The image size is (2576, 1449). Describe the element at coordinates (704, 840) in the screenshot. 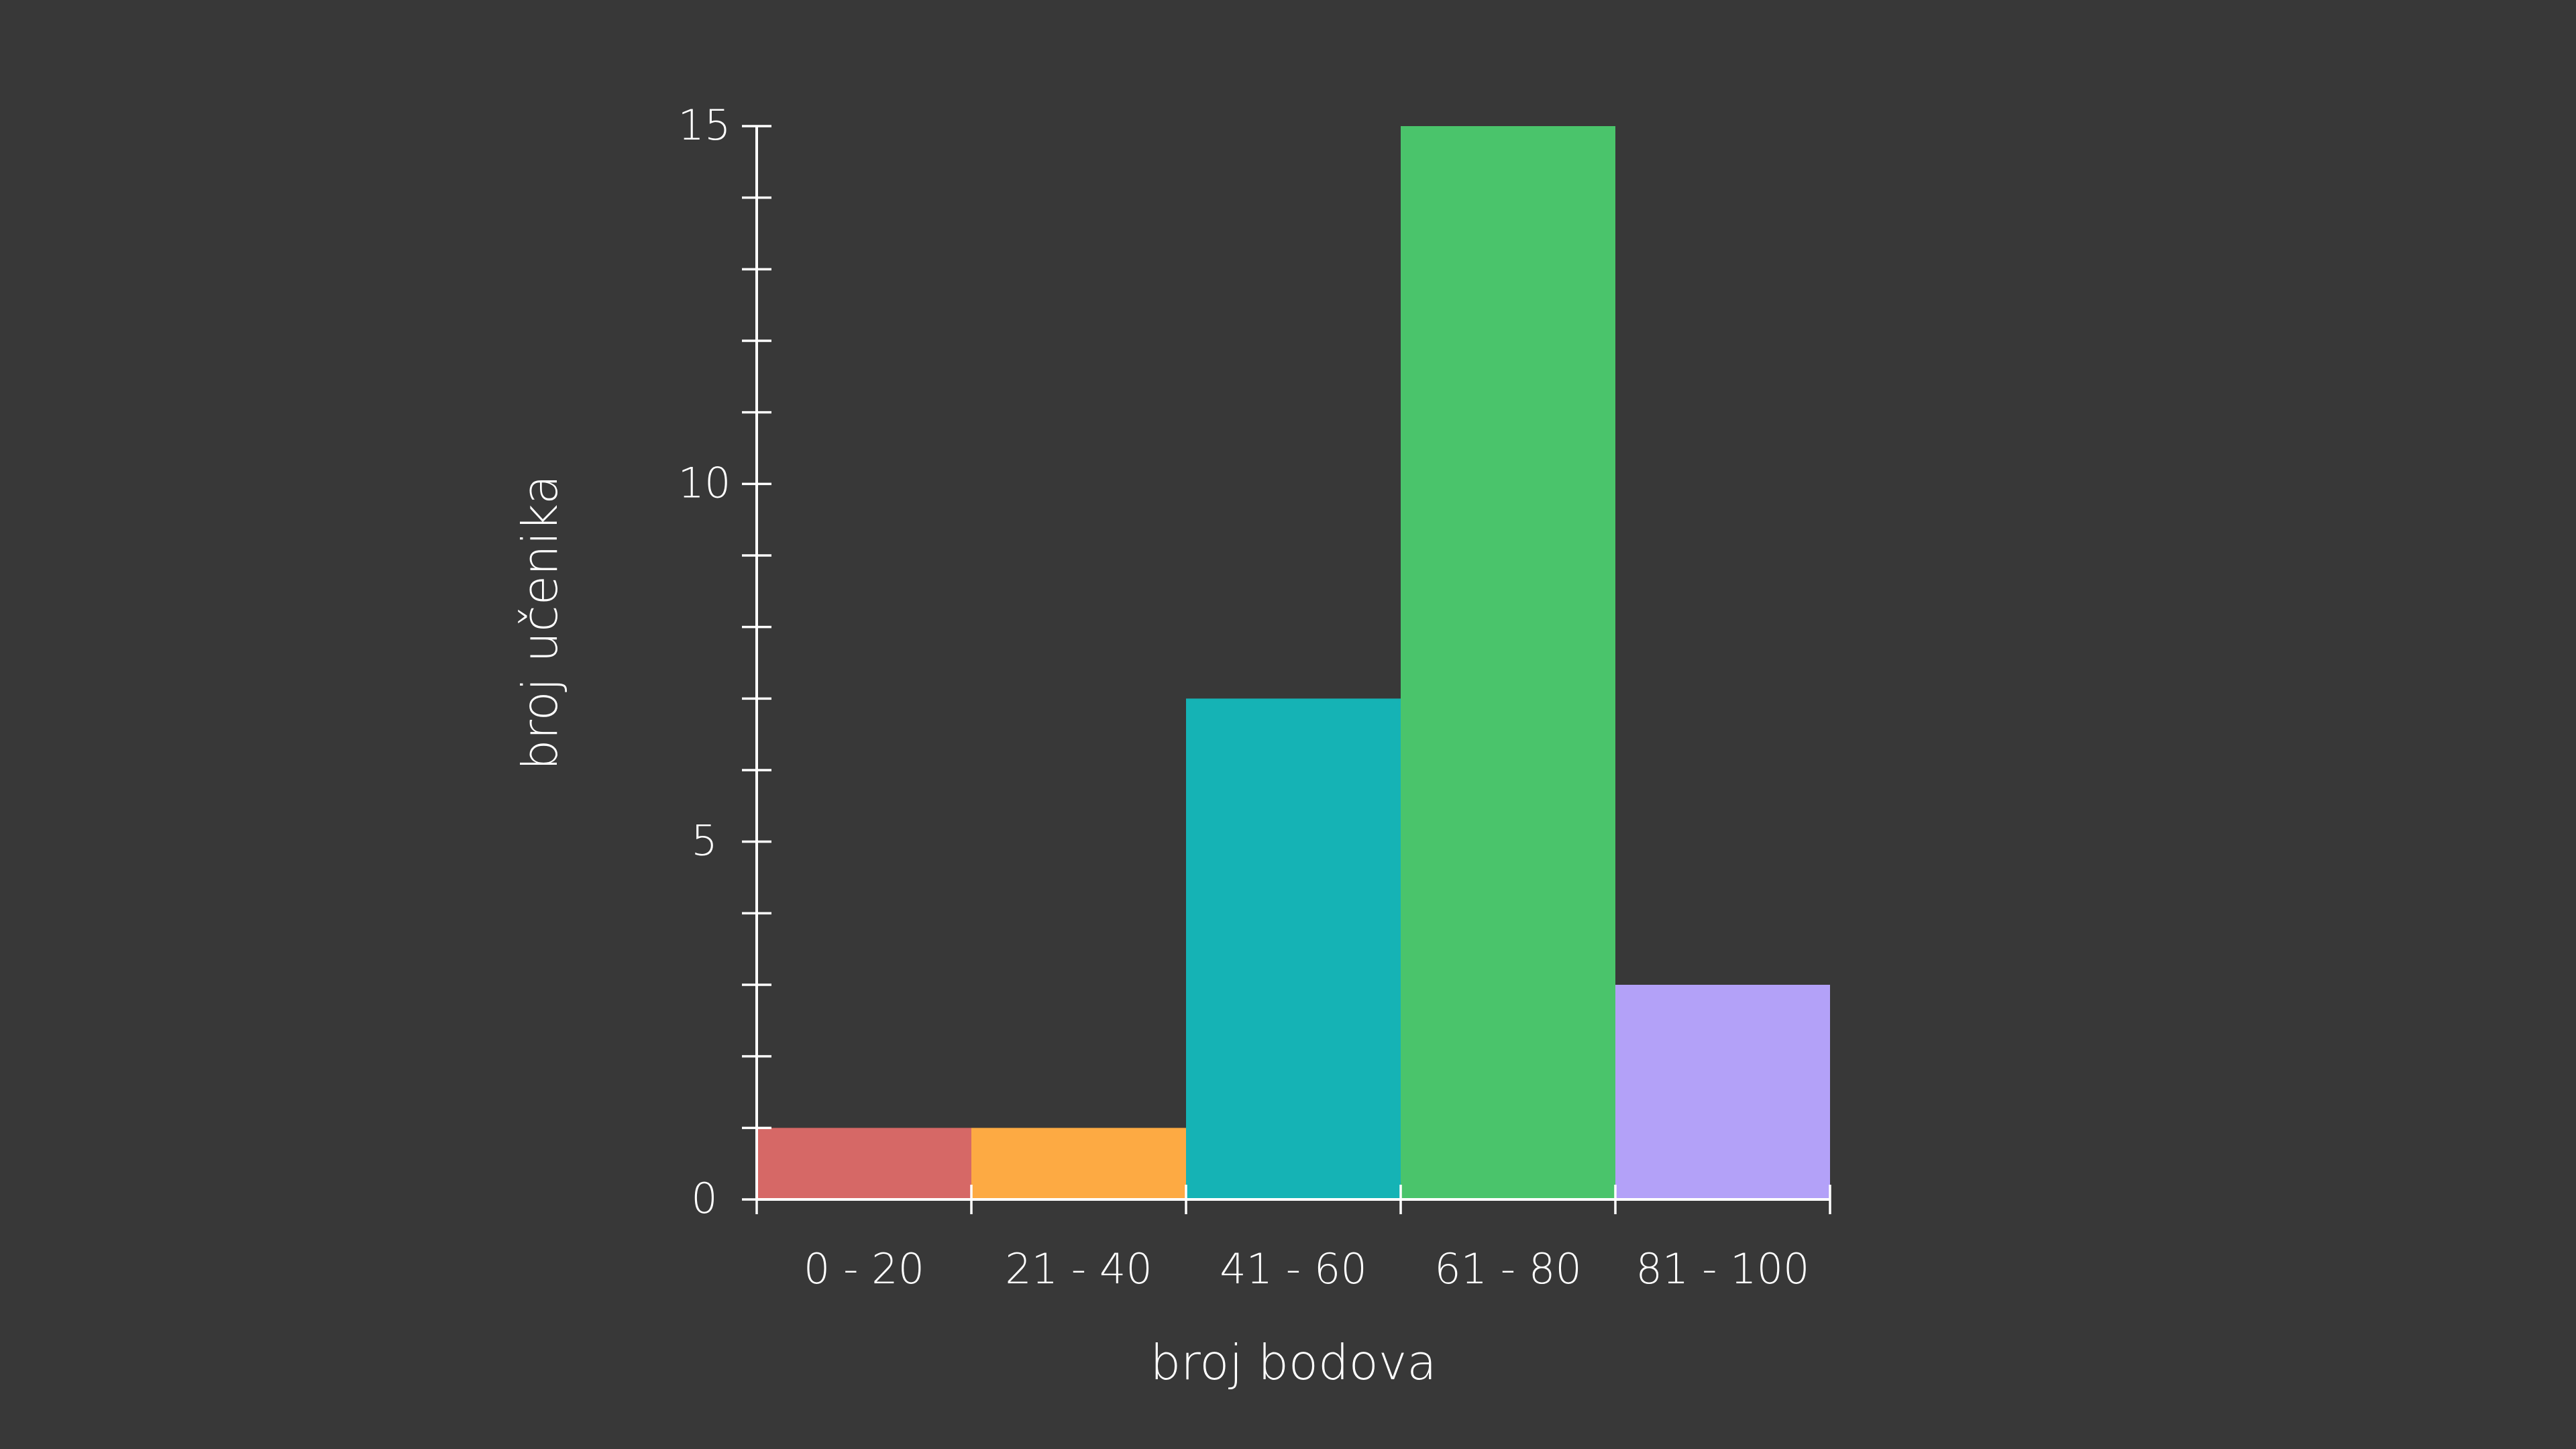

I see `y-tick-label-5: 5` at that location.